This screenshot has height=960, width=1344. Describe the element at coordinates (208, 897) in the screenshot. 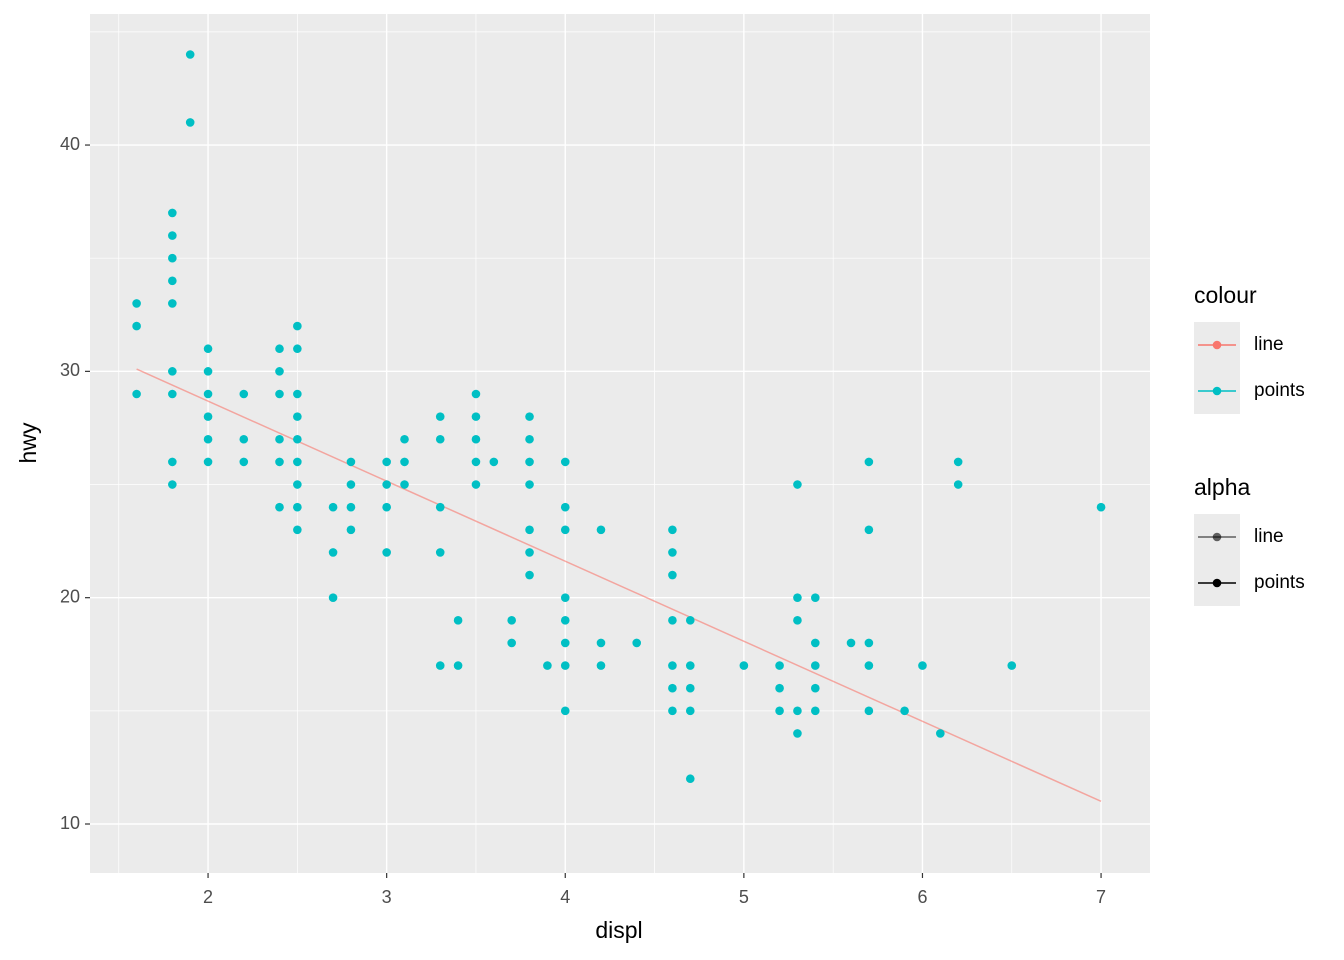

I see `x-tick-label: 2` at that location.